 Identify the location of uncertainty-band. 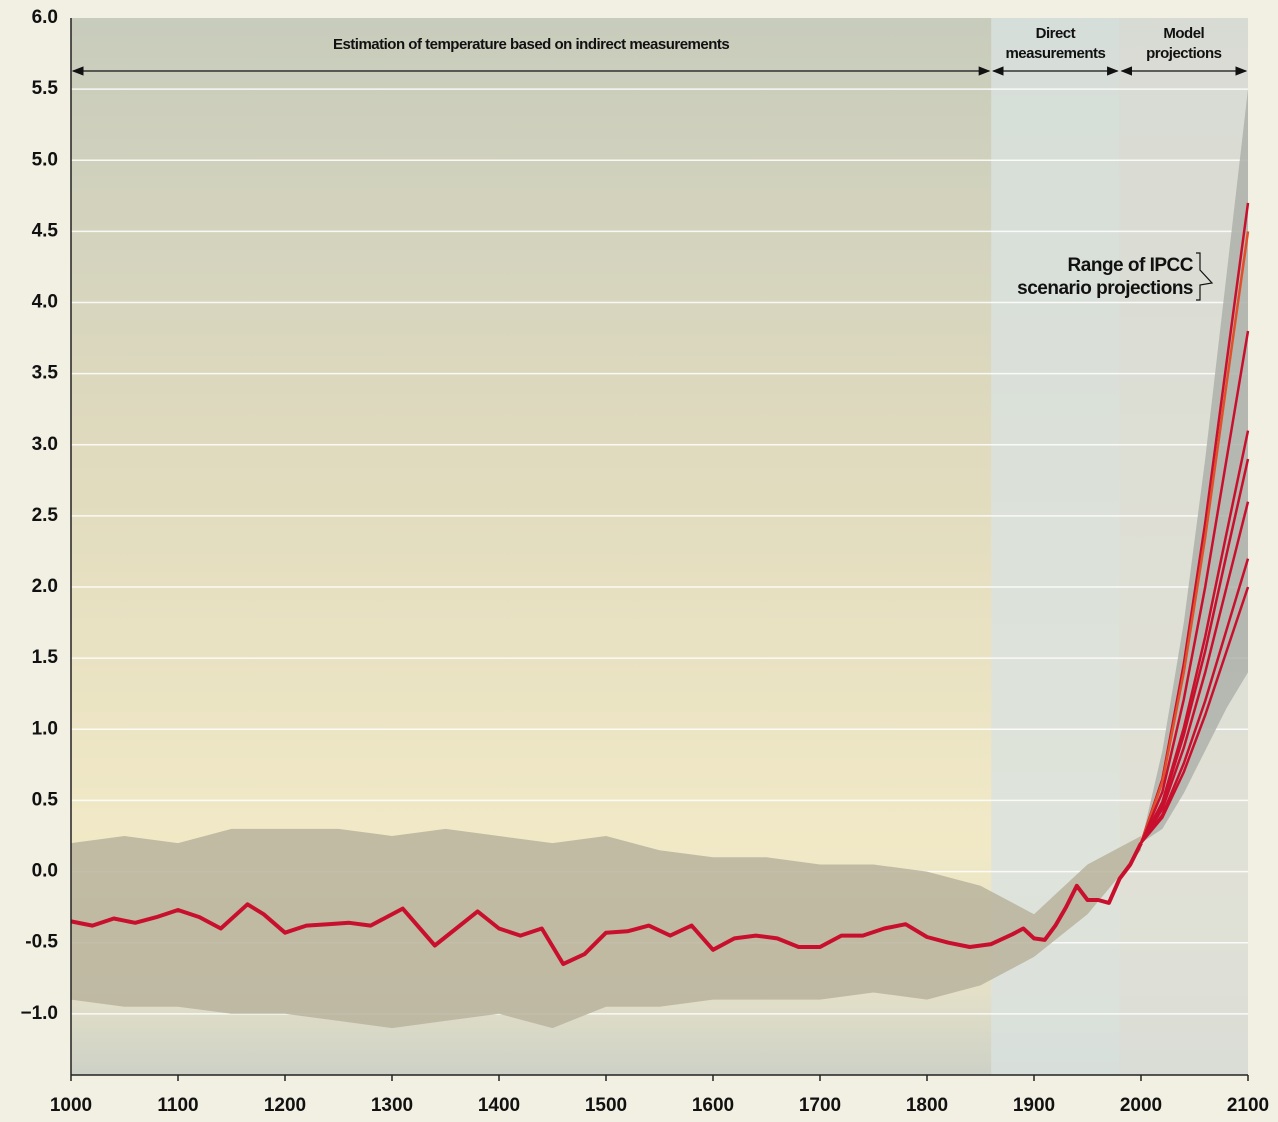
(606, 928).